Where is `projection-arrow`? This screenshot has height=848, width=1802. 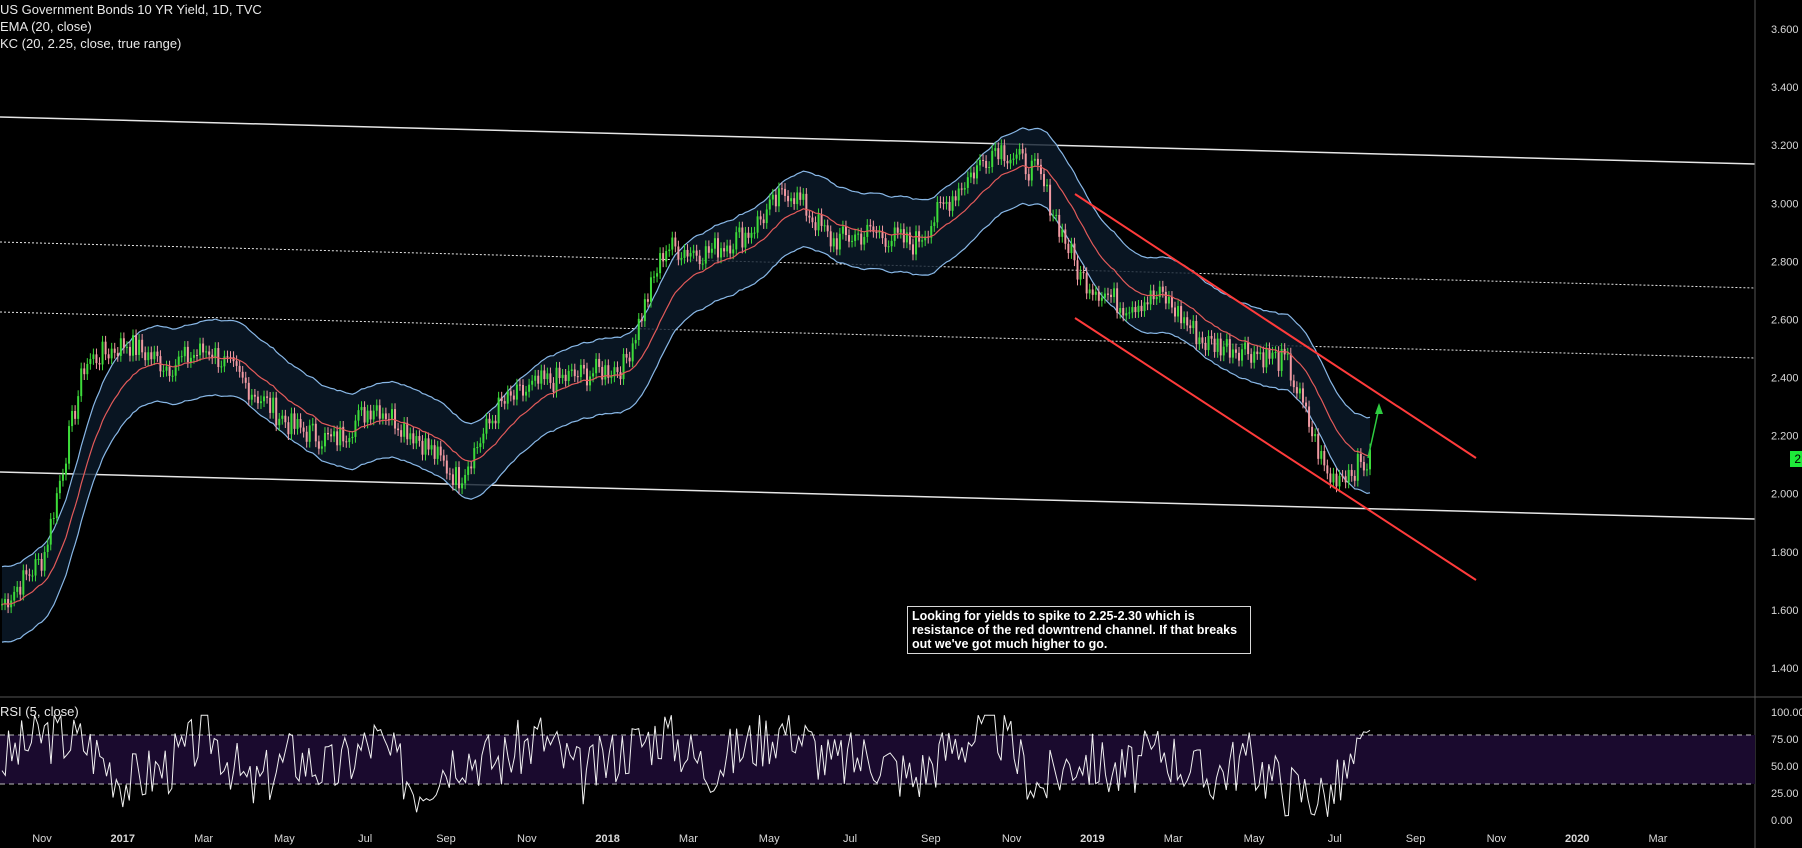 projection-arrow is located at coordinates (1375, 431).